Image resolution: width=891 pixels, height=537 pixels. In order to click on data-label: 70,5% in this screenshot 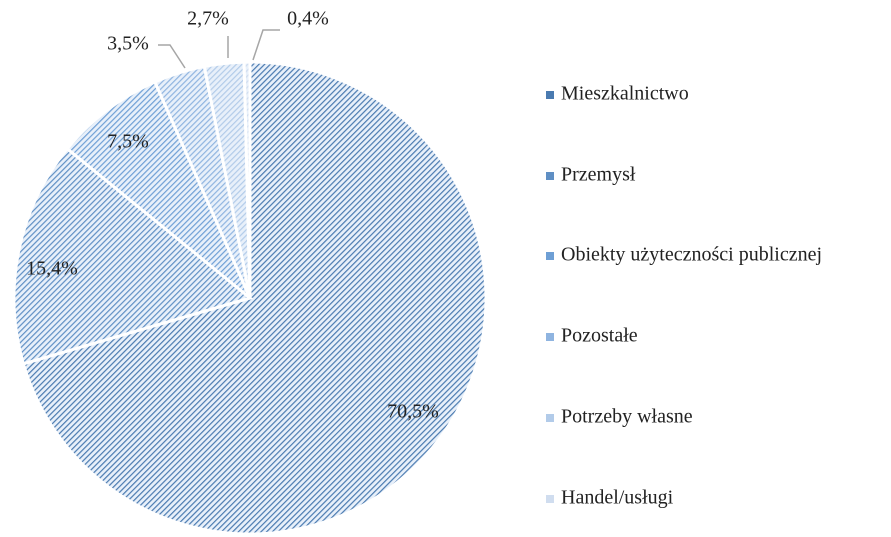, I will do `click(413, 412)`.